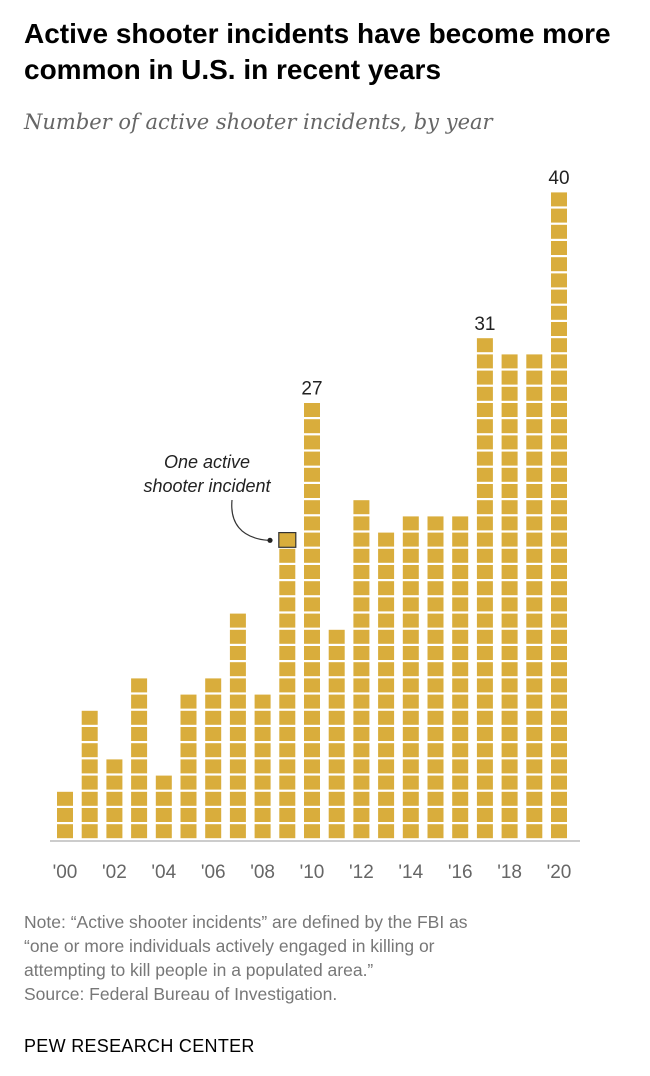 The height and width of the screenshot is (1076, 650). I want to click on x-tick-label: '10, so click(312, 872).